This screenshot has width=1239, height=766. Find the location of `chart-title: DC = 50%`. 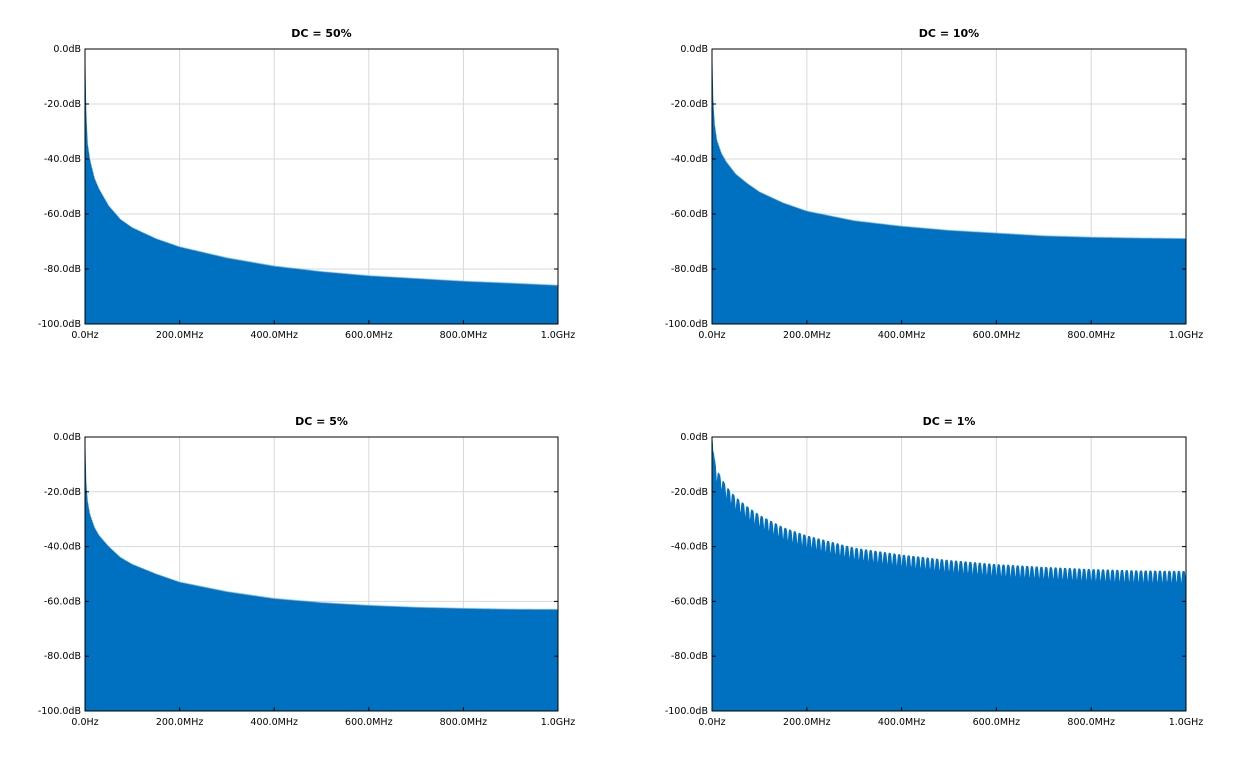

chart-title: DC = 50% is located at coordinates (321, 33).